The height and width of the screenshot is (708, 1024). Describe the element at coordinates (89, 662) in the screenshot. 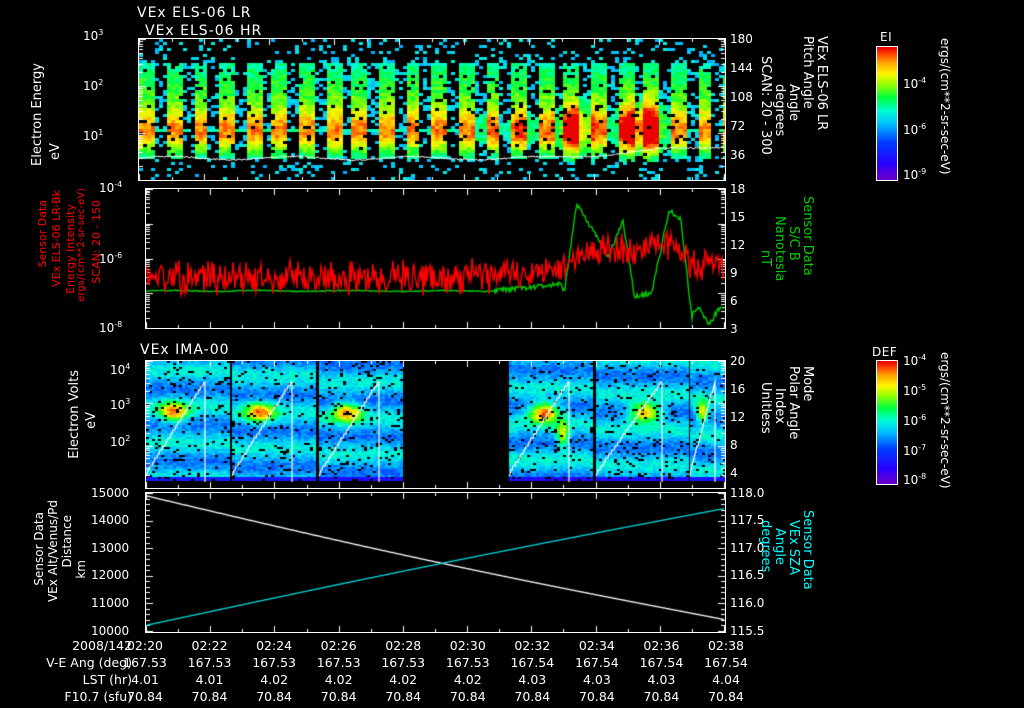

I see `table-row-label: V-E Ang (deg)` at that location.